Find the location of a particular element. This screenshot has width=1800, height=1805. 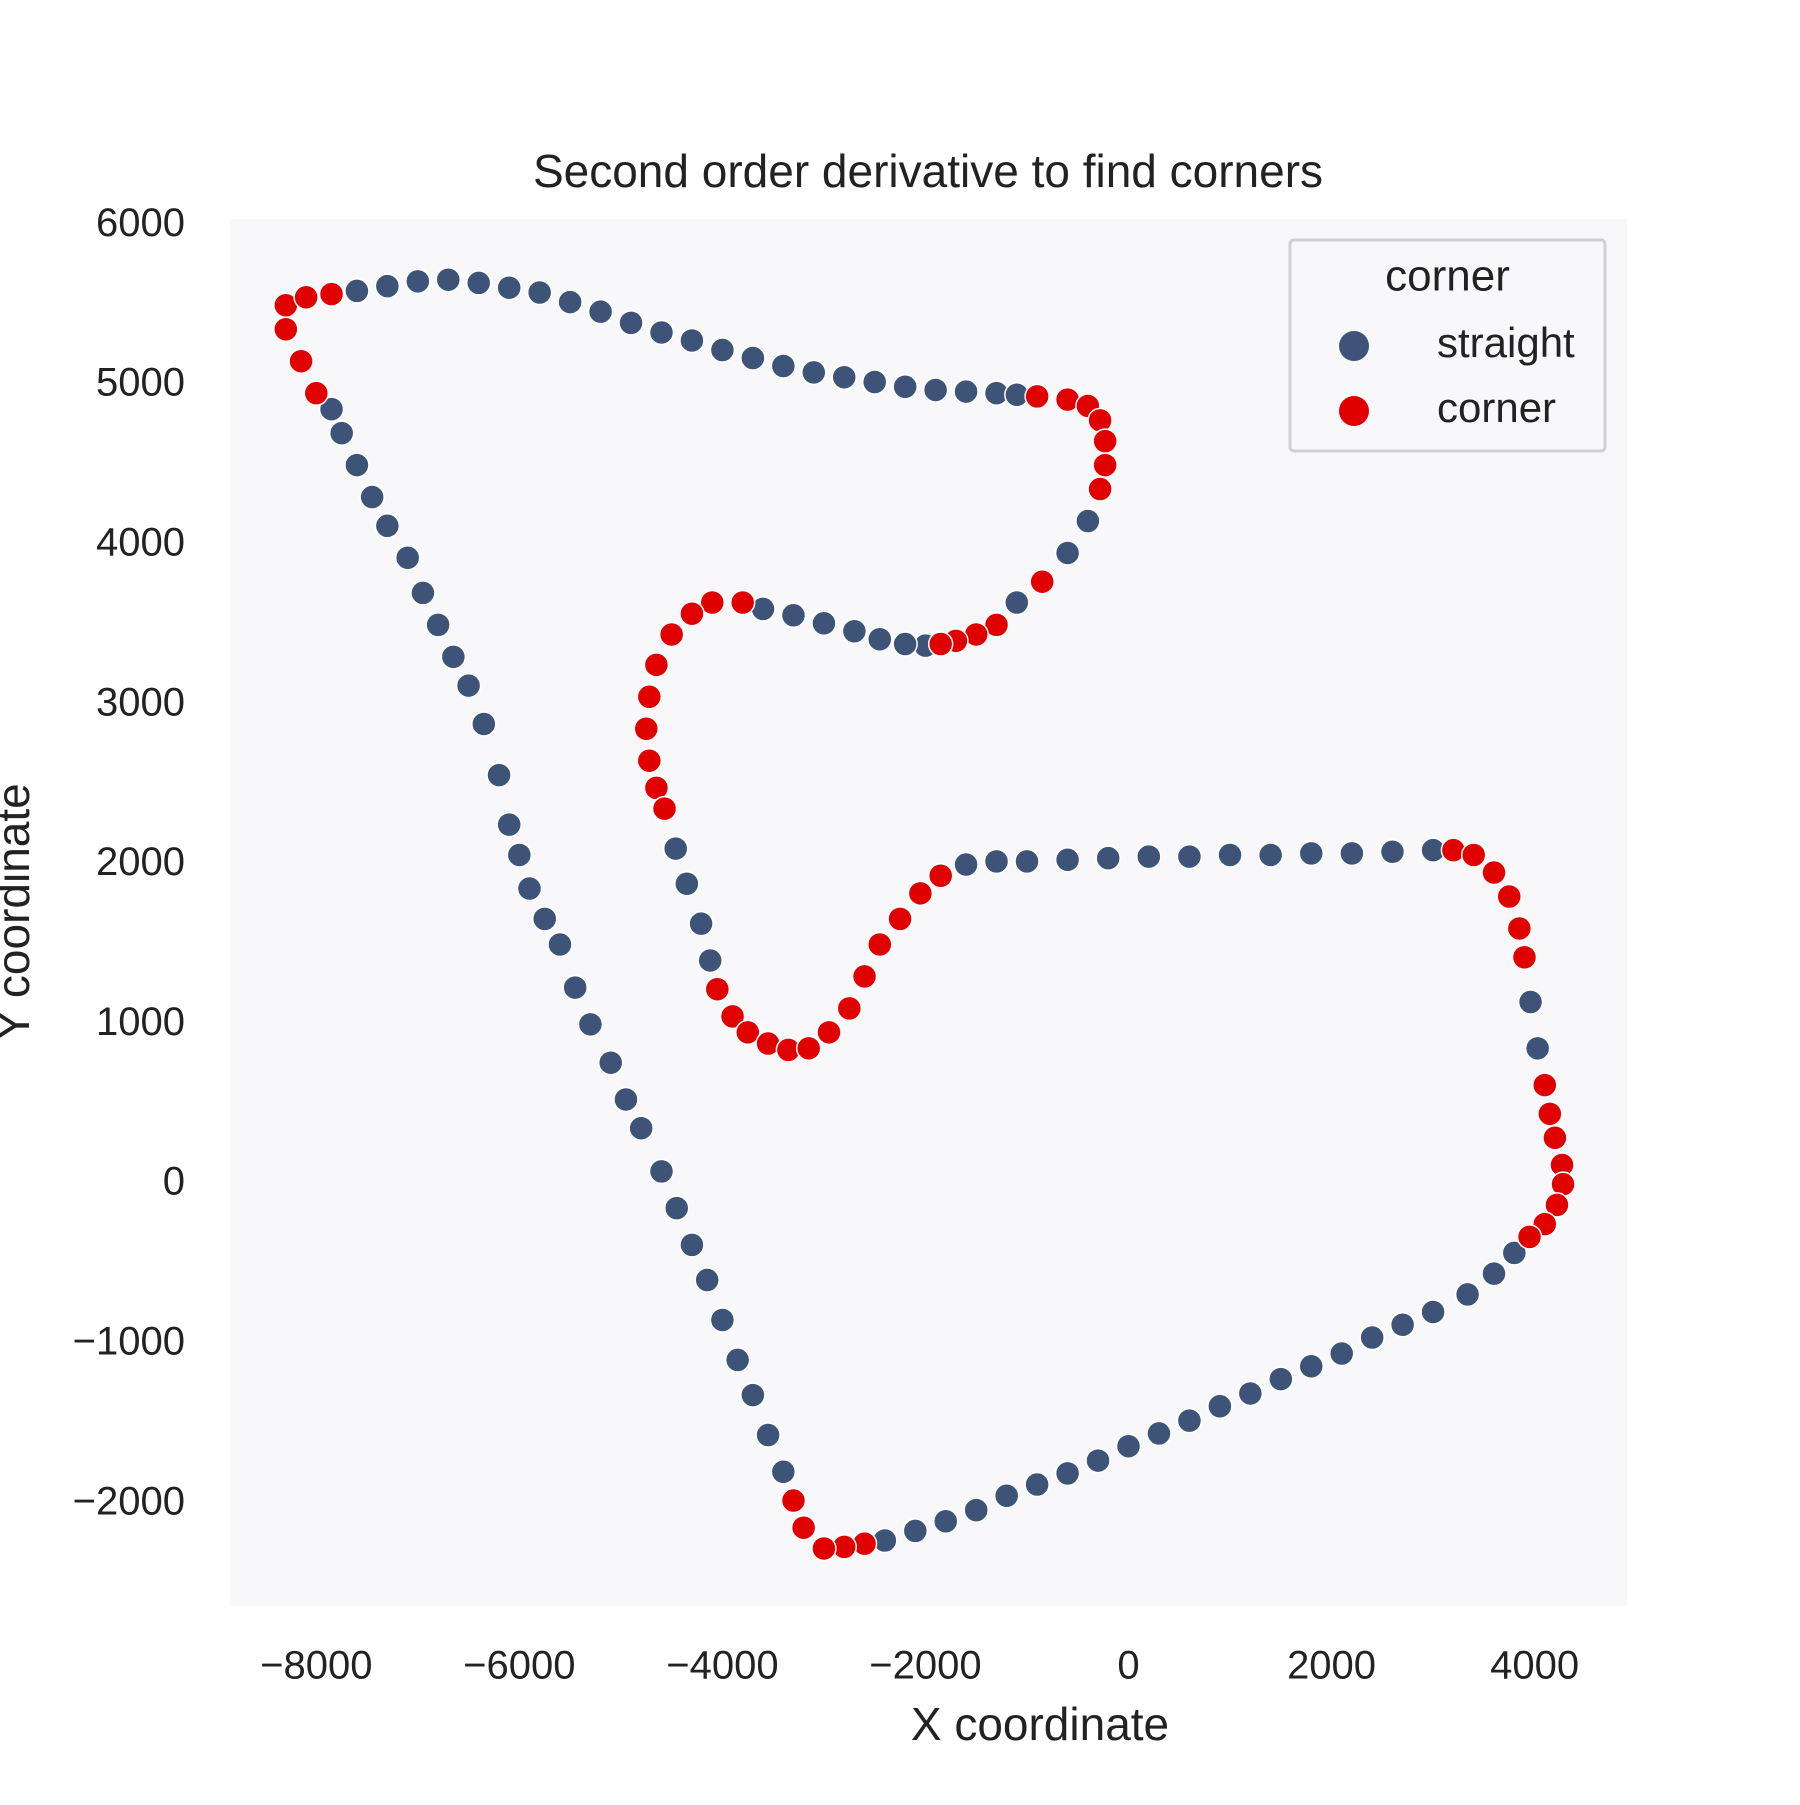

y-tick-label: 0 is located at coordinates (174, 1182).